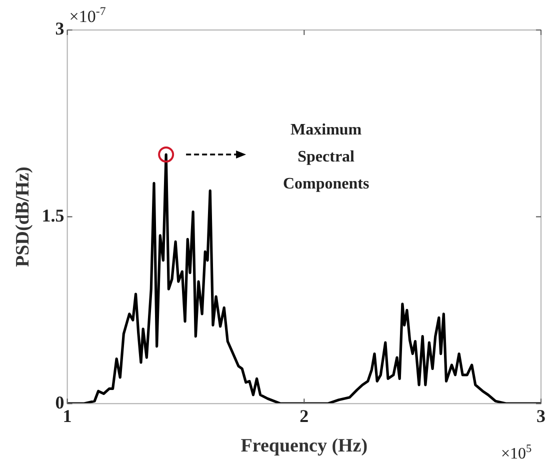 Image resolution: width=555 pixels, height=468 pixels. What do you see at coordinates (59, 402) in the screenshot?
I see `y-tick-label: 0` at bounding box center [59, 402].